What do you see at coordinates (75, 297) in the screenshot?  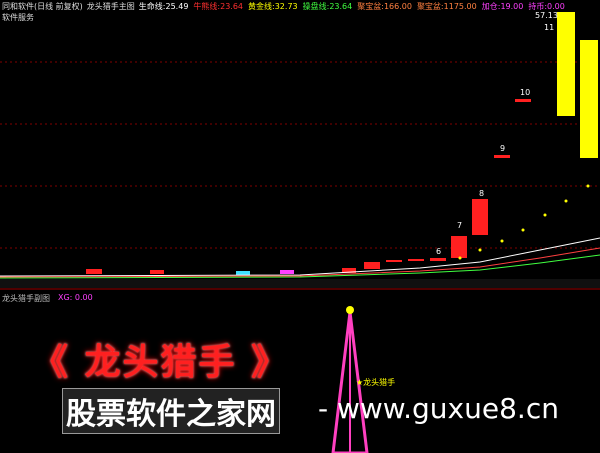 I see `sub-stat: XG: 0.00` at bounding box center [75, 297].